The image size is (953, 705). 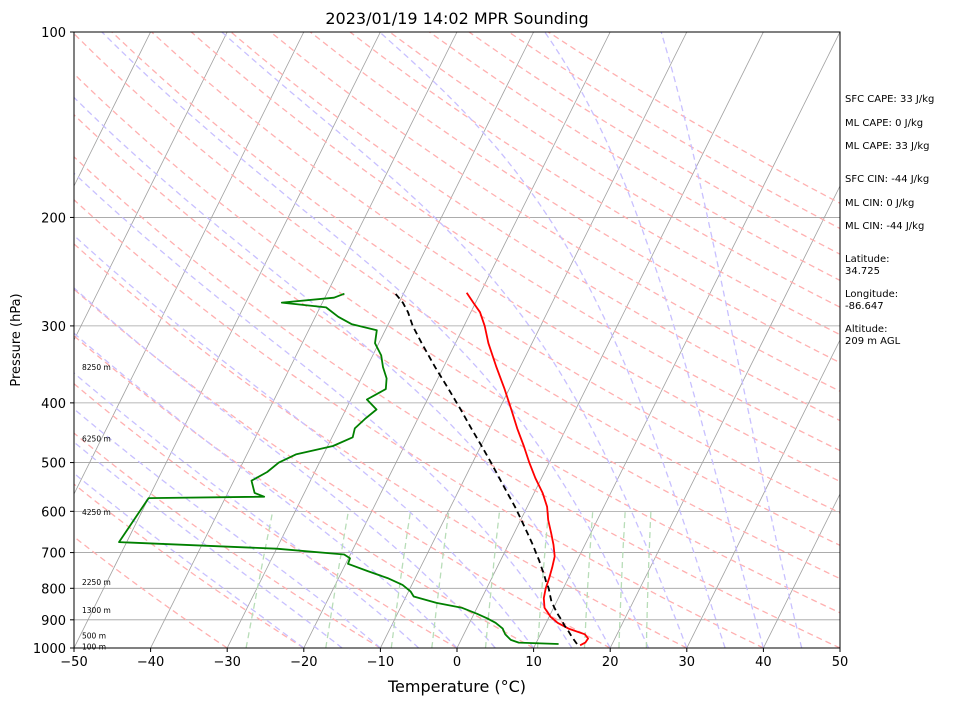 I want to click on y-axis-label: Pressure (hPa), so click(x=16, y=339).